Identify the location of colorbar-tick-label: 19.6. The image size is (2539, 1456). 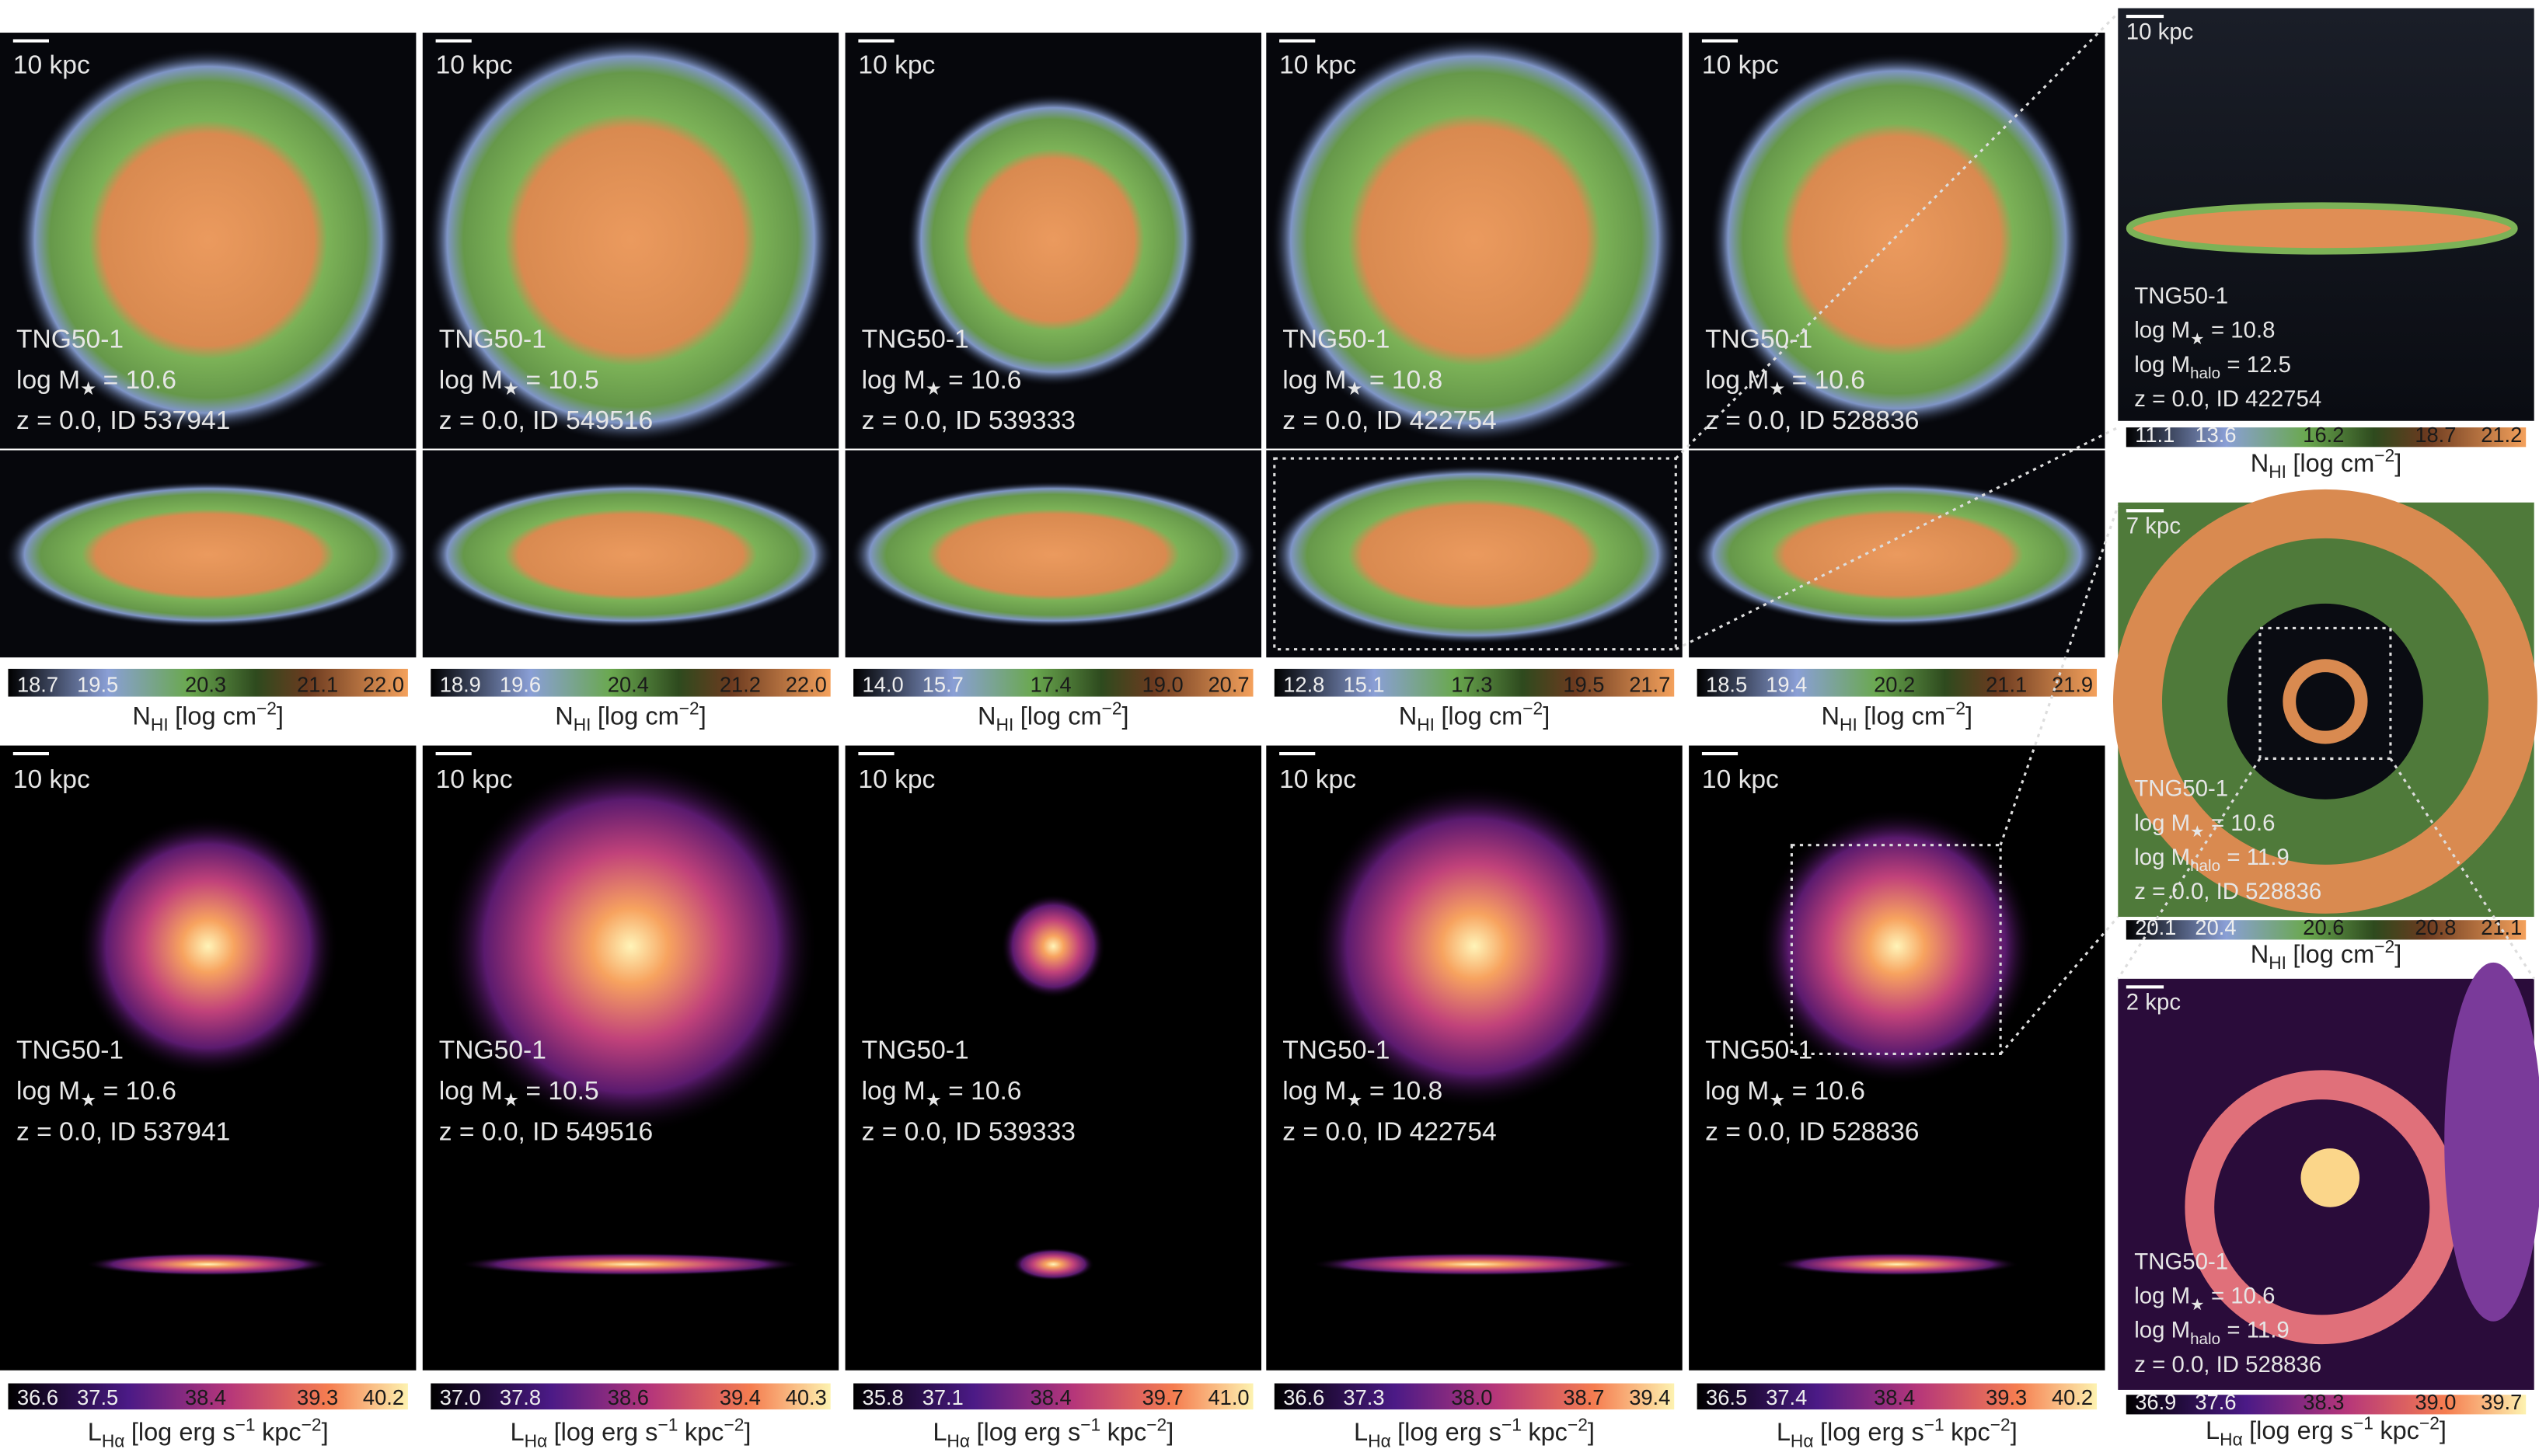
(520, 684).